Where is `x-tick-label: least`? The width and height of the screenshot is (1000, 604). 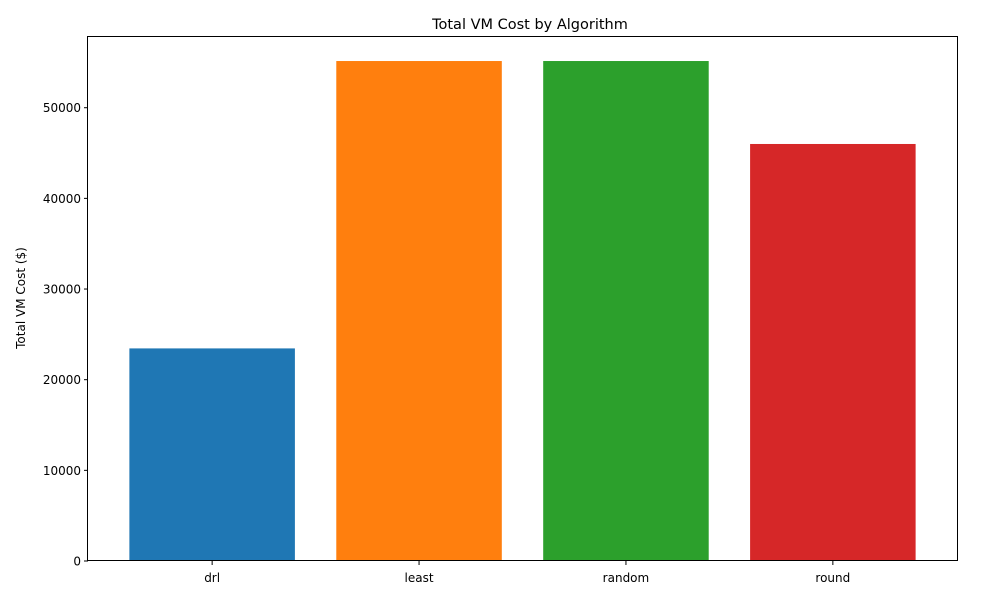
x-tick-label: least is located at coordinates (419, 578).